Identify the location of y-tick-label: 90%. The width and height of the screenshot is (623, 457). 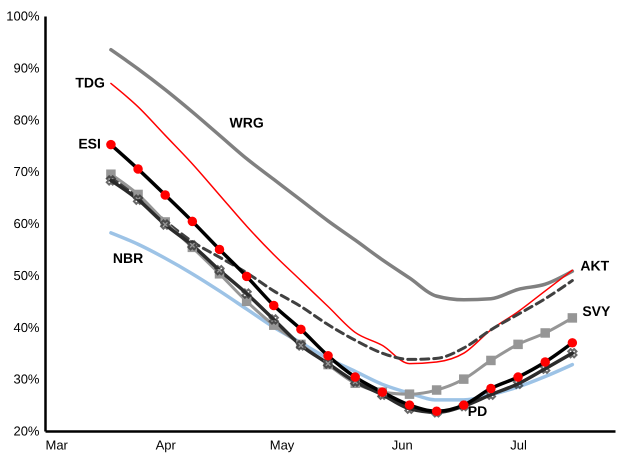
(26, 68).